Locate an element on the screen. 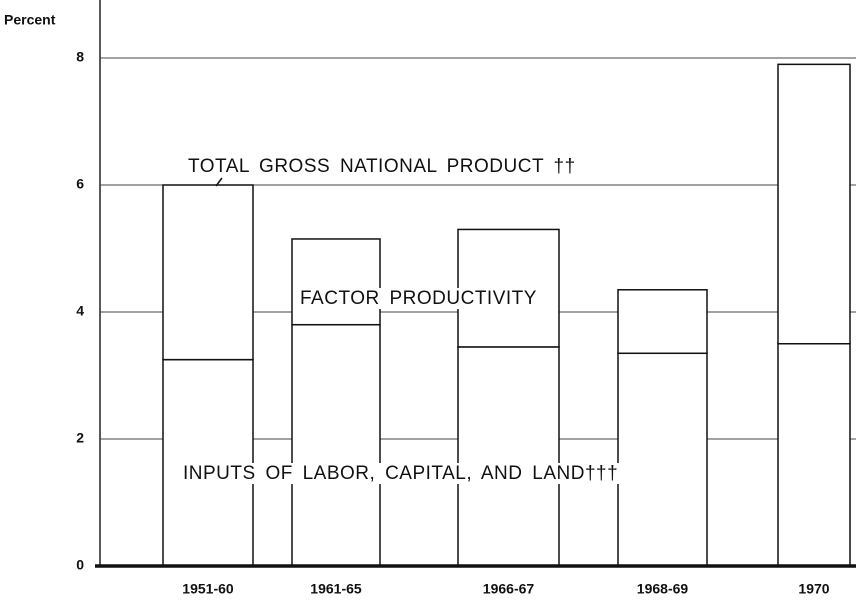 Image resolution: width=856 pixels, height=603 pixels. x-tick-label: 1968-69 is located at coordinates (663, 589).